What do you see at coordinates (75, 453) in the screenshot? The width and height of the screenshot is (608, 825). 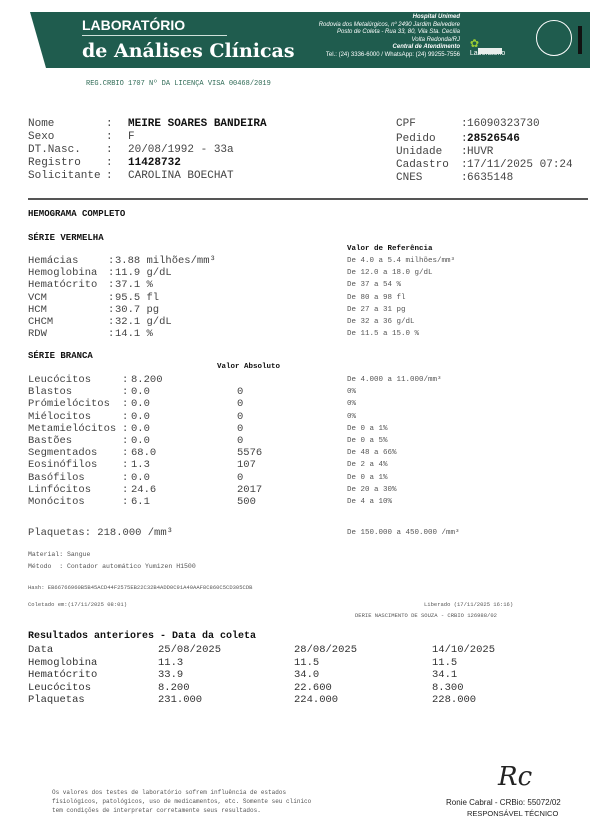 I see `result-label: Segmentados` at bounding box center [75, 453].